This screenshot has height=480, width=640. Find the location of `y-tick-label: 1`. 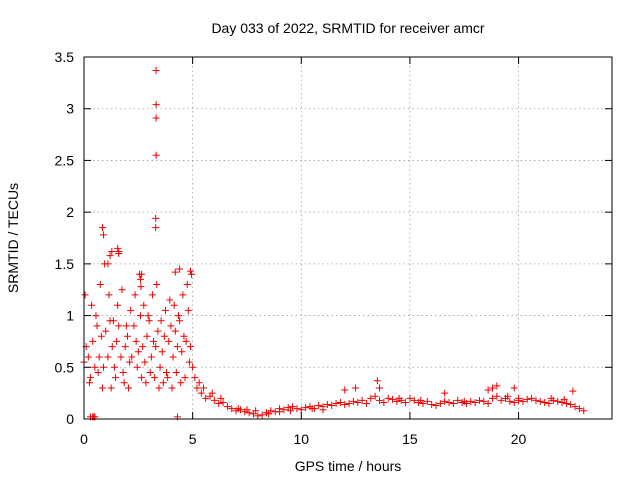

y-tick-label: 1 is located at coordinates (70, 316).